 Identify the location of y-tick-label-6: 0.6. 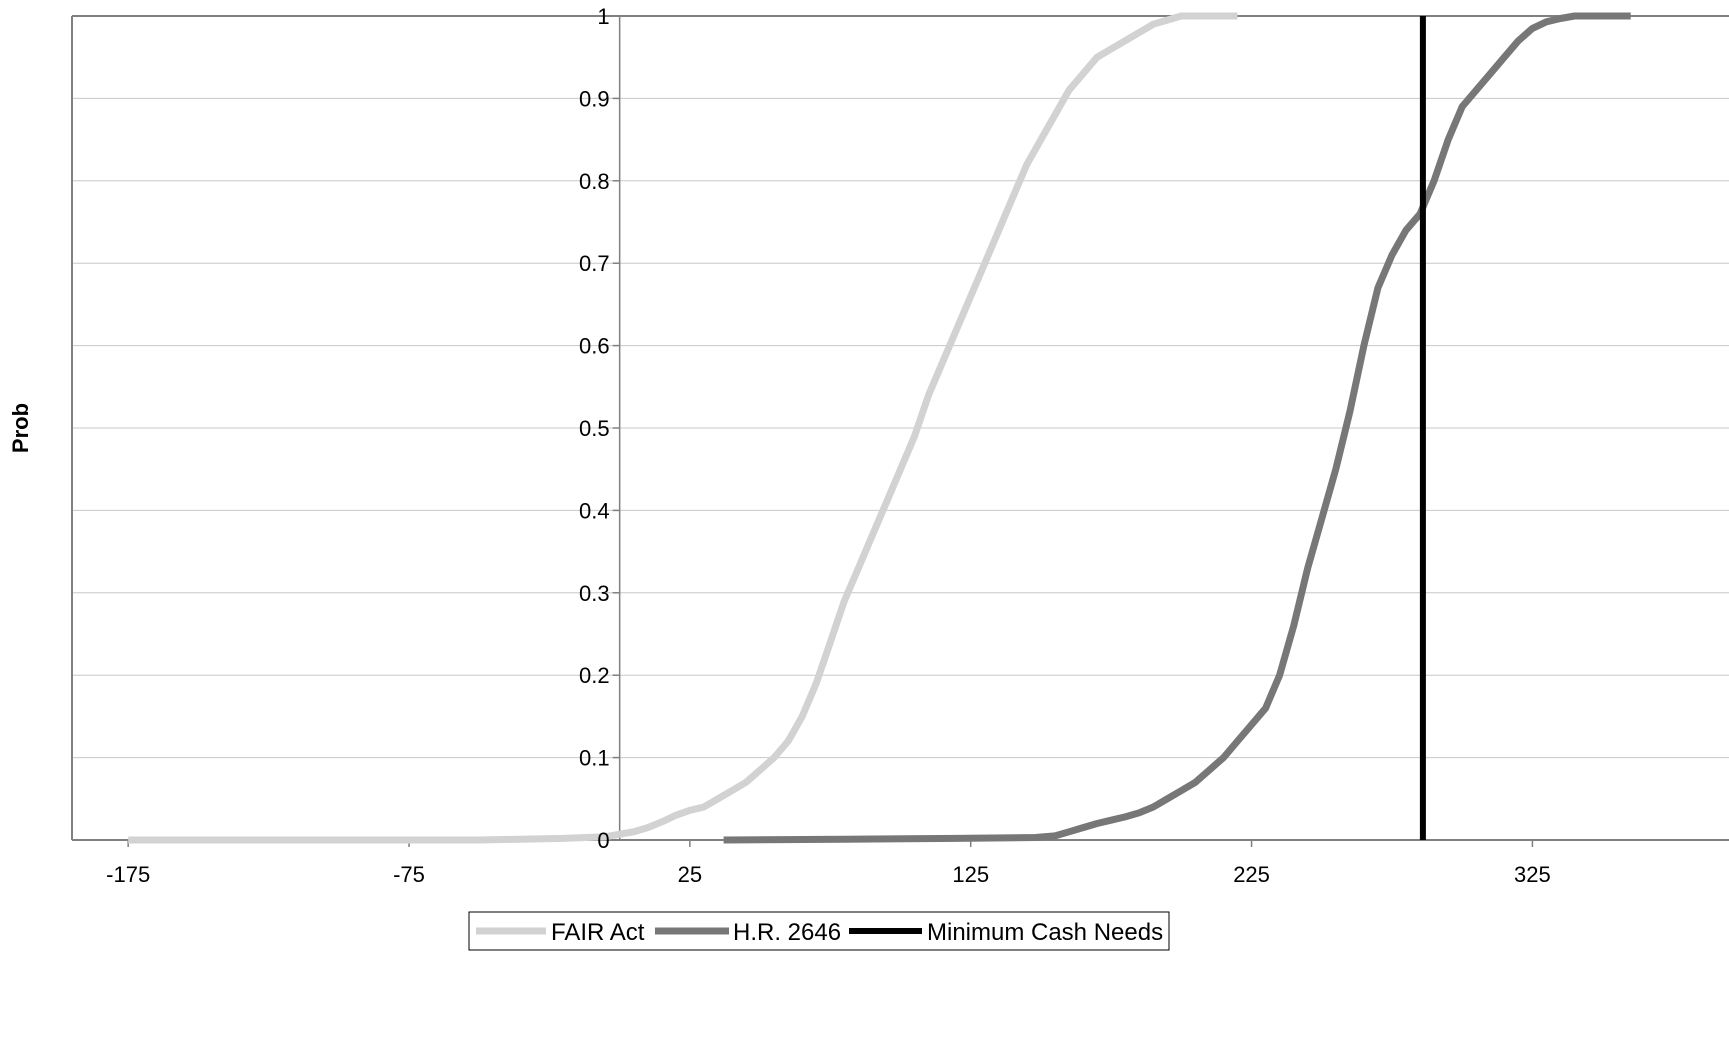
(594, 346).